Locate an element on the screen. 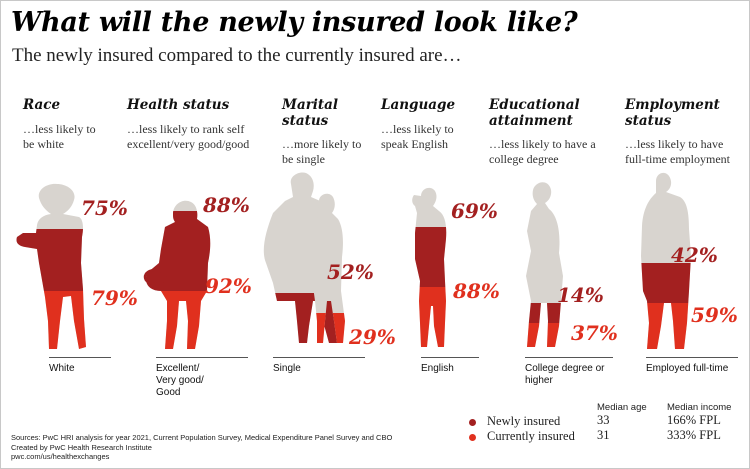  label-language-currently: 88% is located at coordinates (476, 291).